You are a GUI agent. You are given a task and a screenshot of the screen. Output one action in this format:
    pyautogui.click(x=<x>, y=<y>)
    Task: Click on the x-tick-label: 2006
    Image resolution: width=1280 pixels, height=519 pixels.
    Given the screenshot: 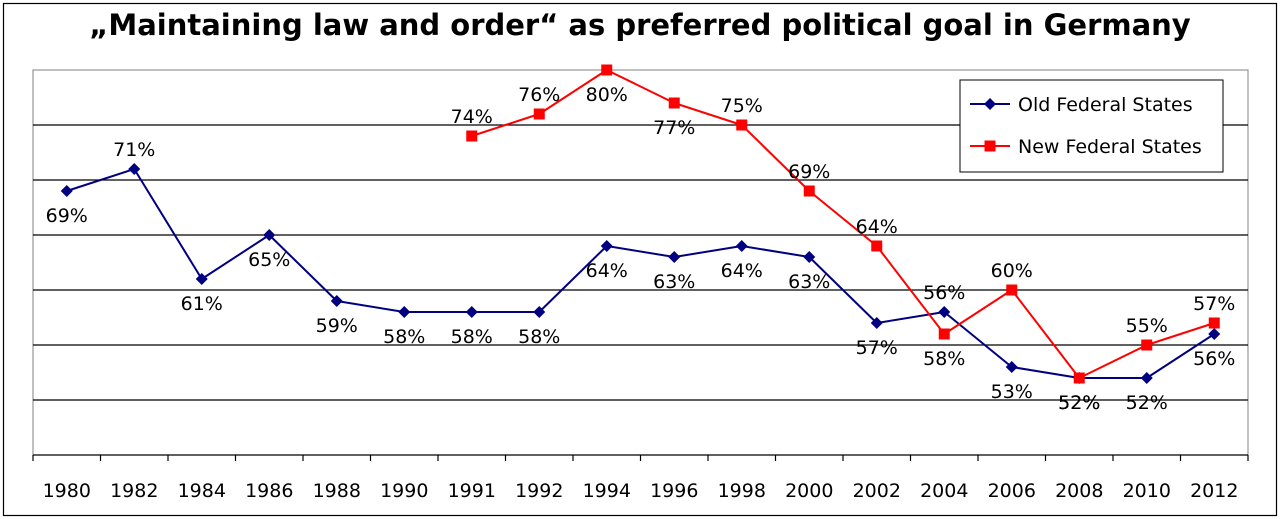 What is the action you would take?
    pyautogui.click(x=1012, y=491)
    